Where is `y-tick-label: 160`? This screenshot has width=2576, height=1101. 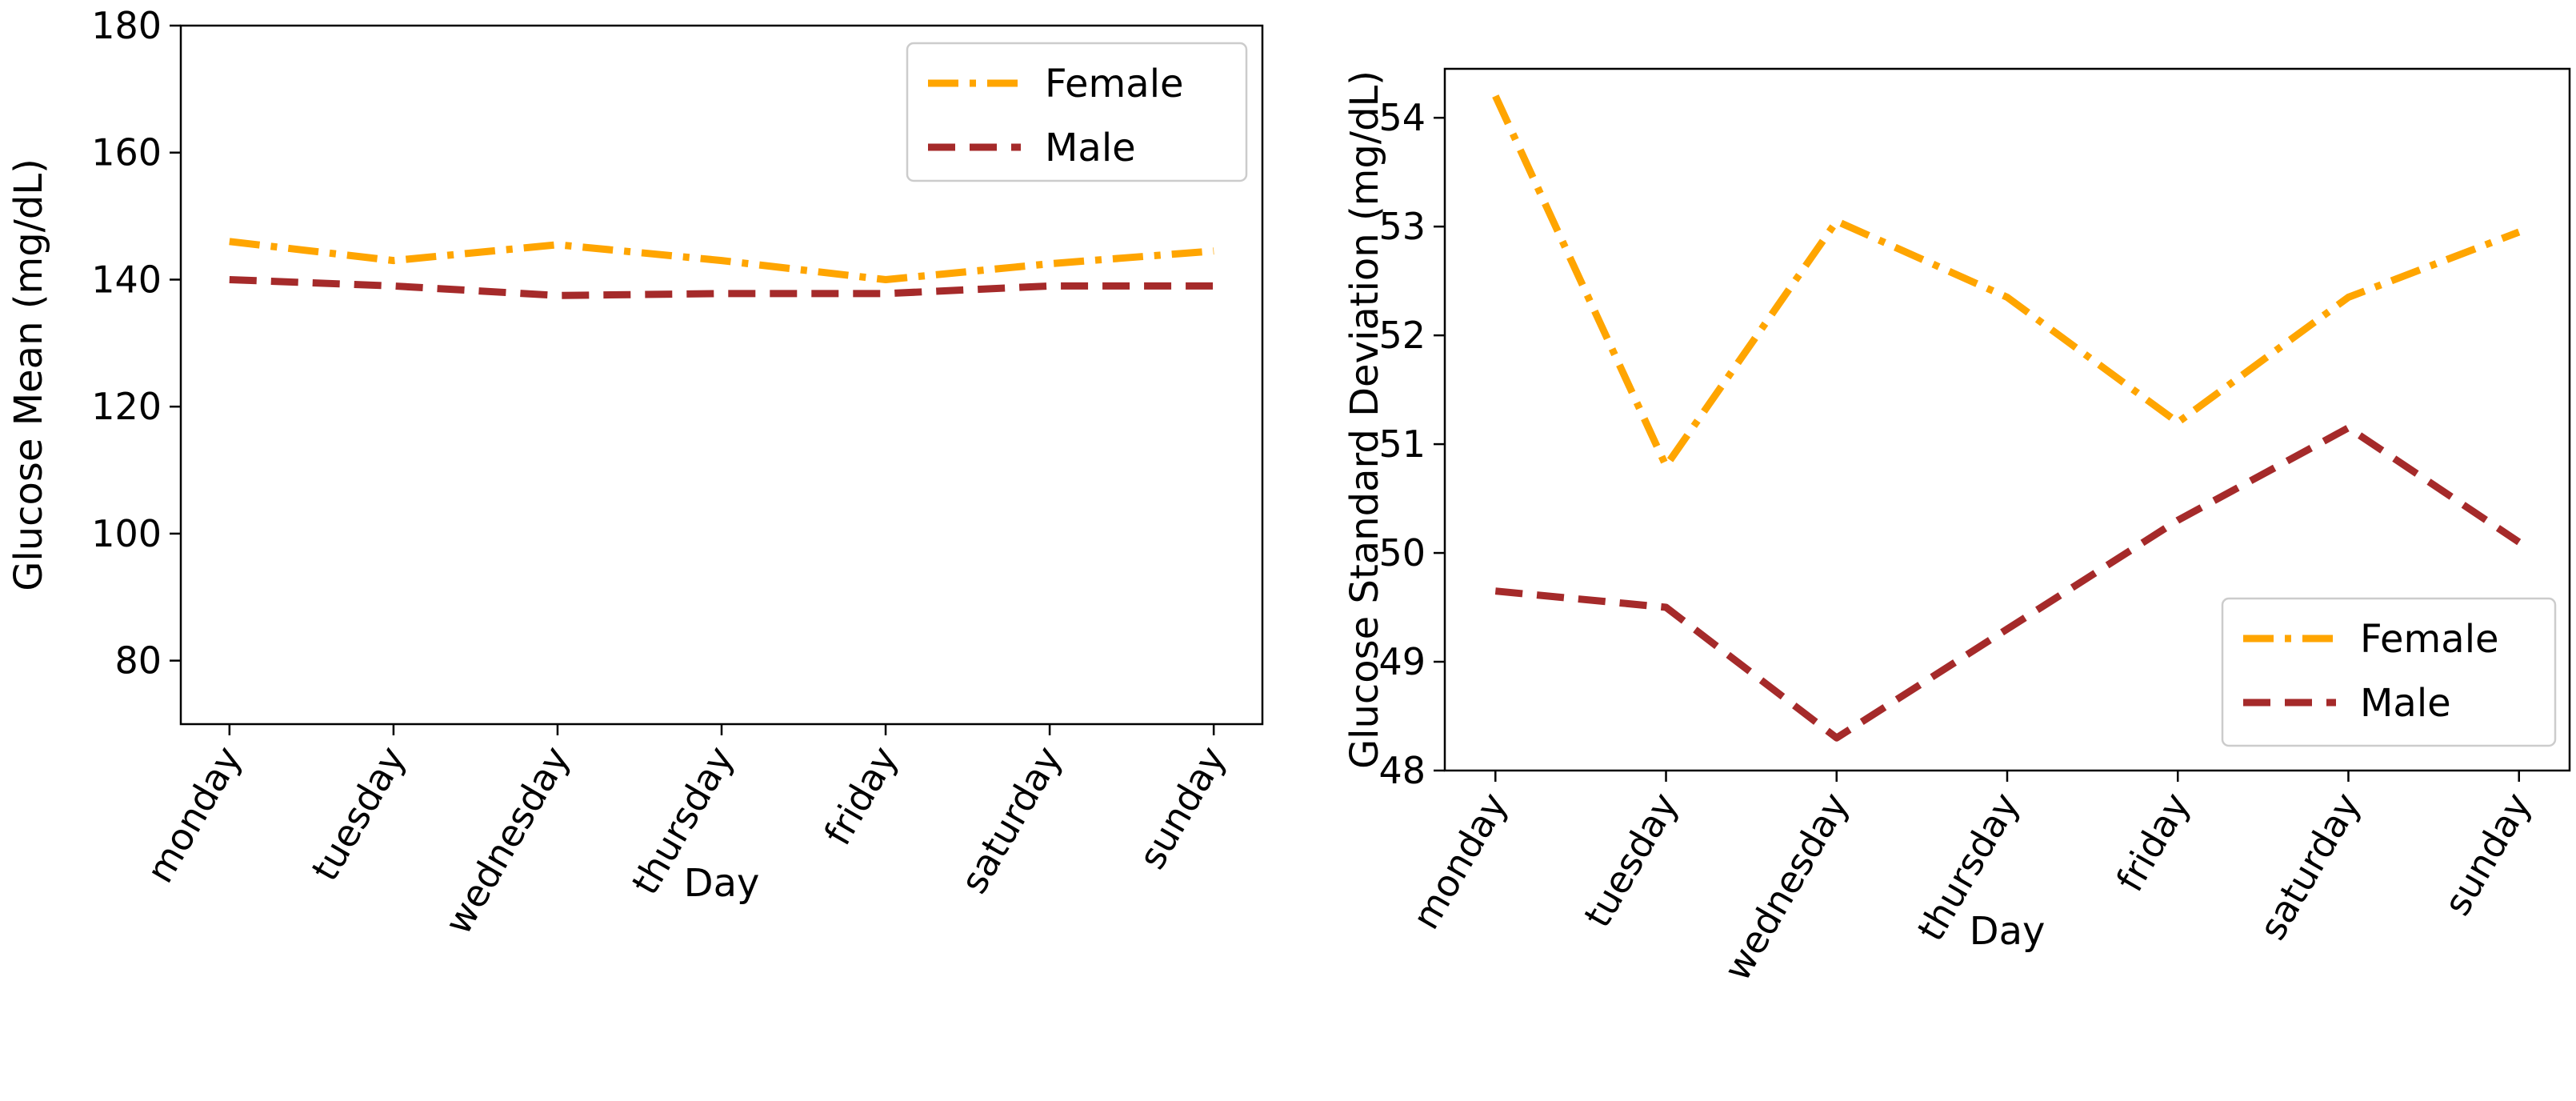
y-tick-label: 160 is located at coordinates (126, 152).